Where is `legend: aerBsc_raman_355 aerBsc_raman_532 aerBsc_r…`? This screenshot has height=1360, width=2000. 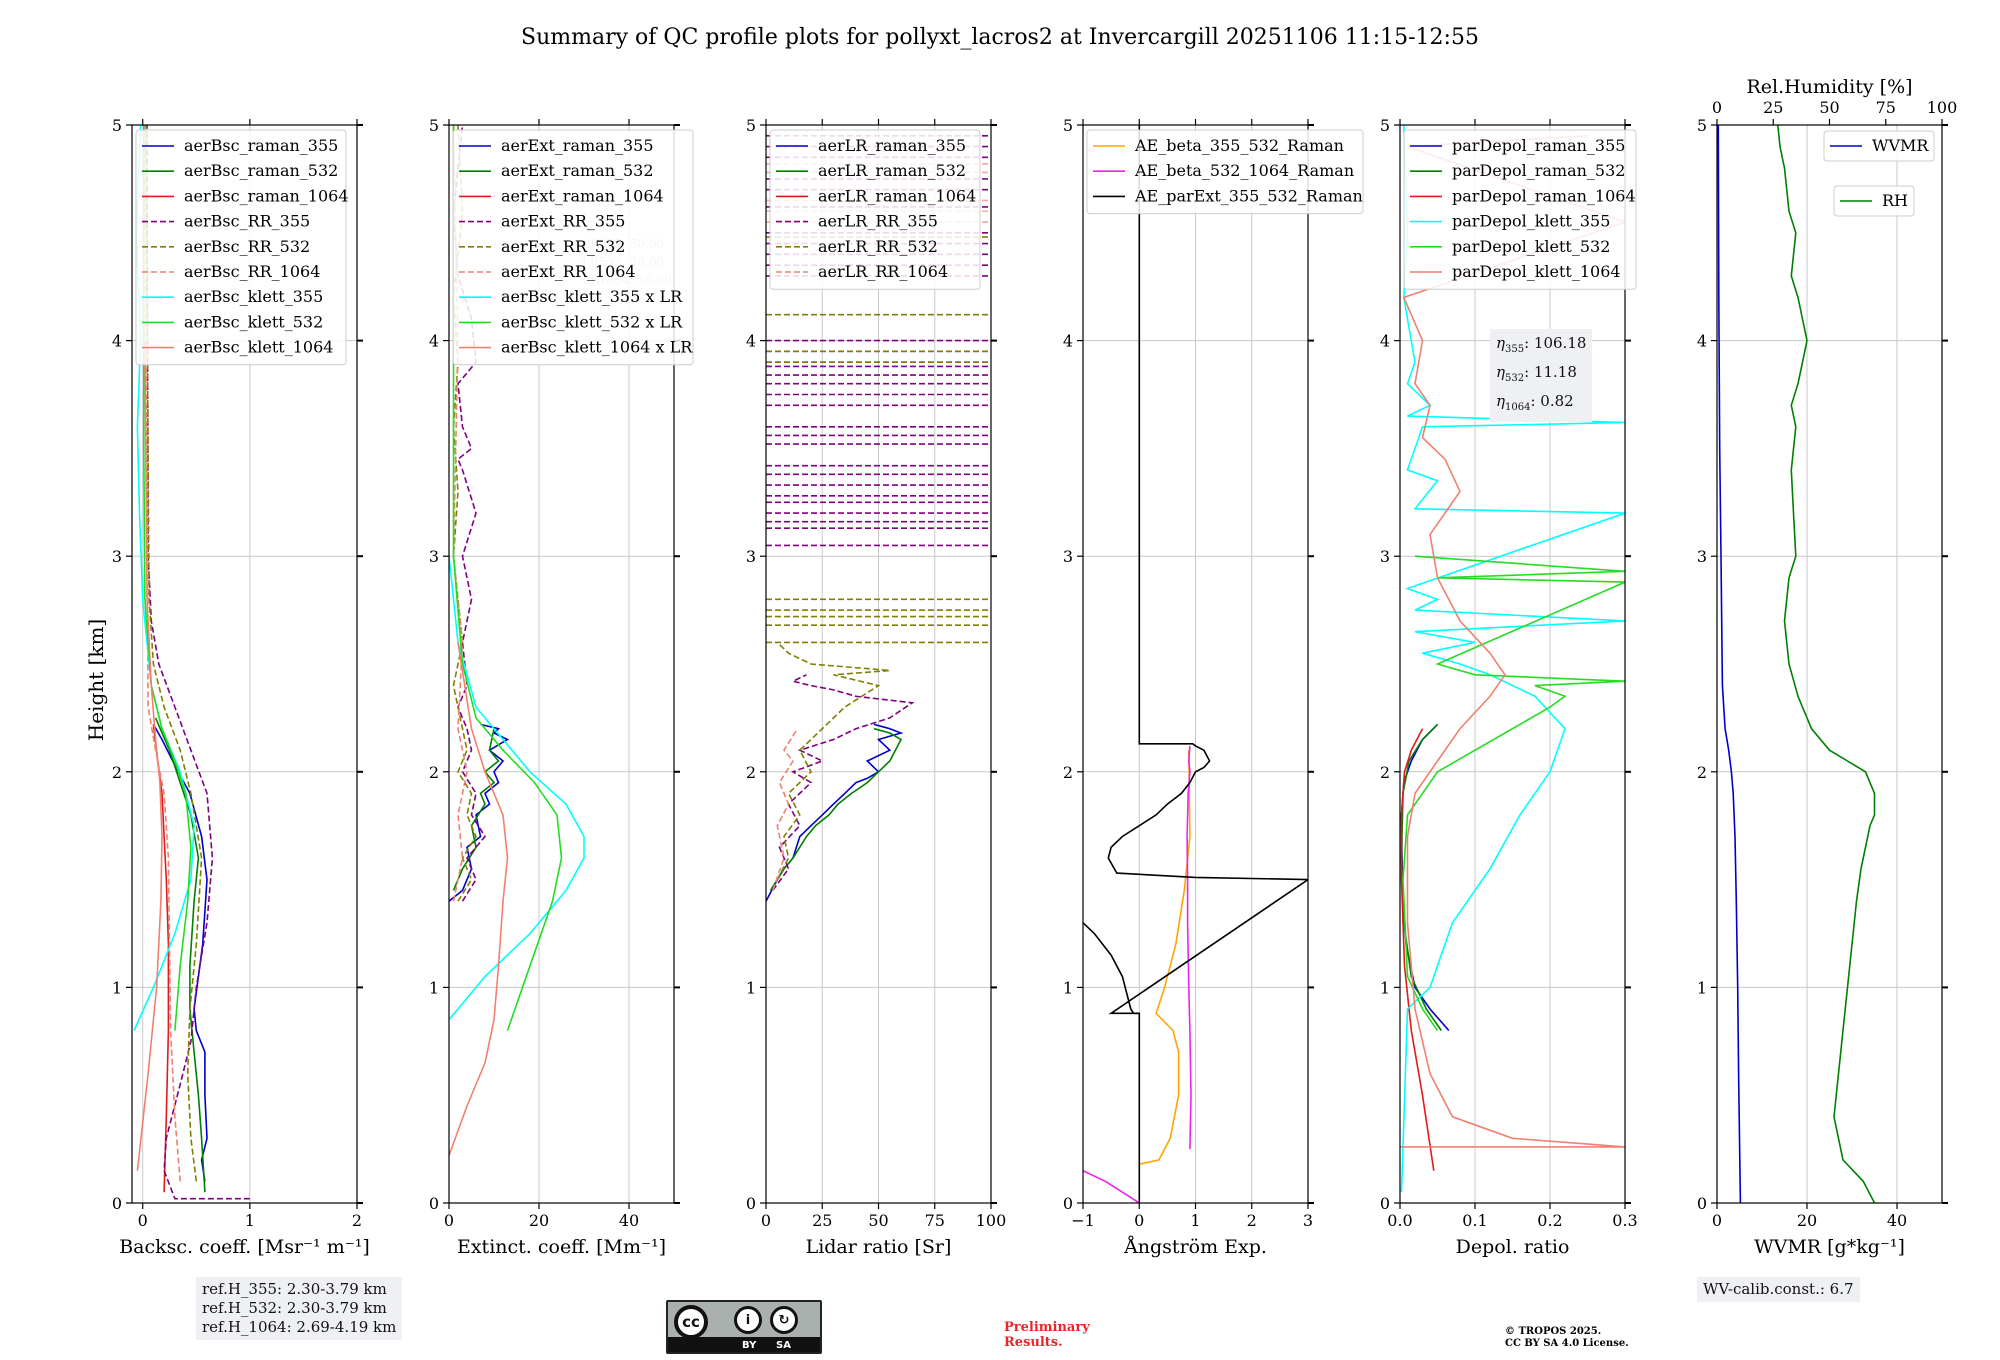
legend: aerBsc_raman_355 aerBsc_raman_532 aerBsc_r… is located at coordinates (242, 247).